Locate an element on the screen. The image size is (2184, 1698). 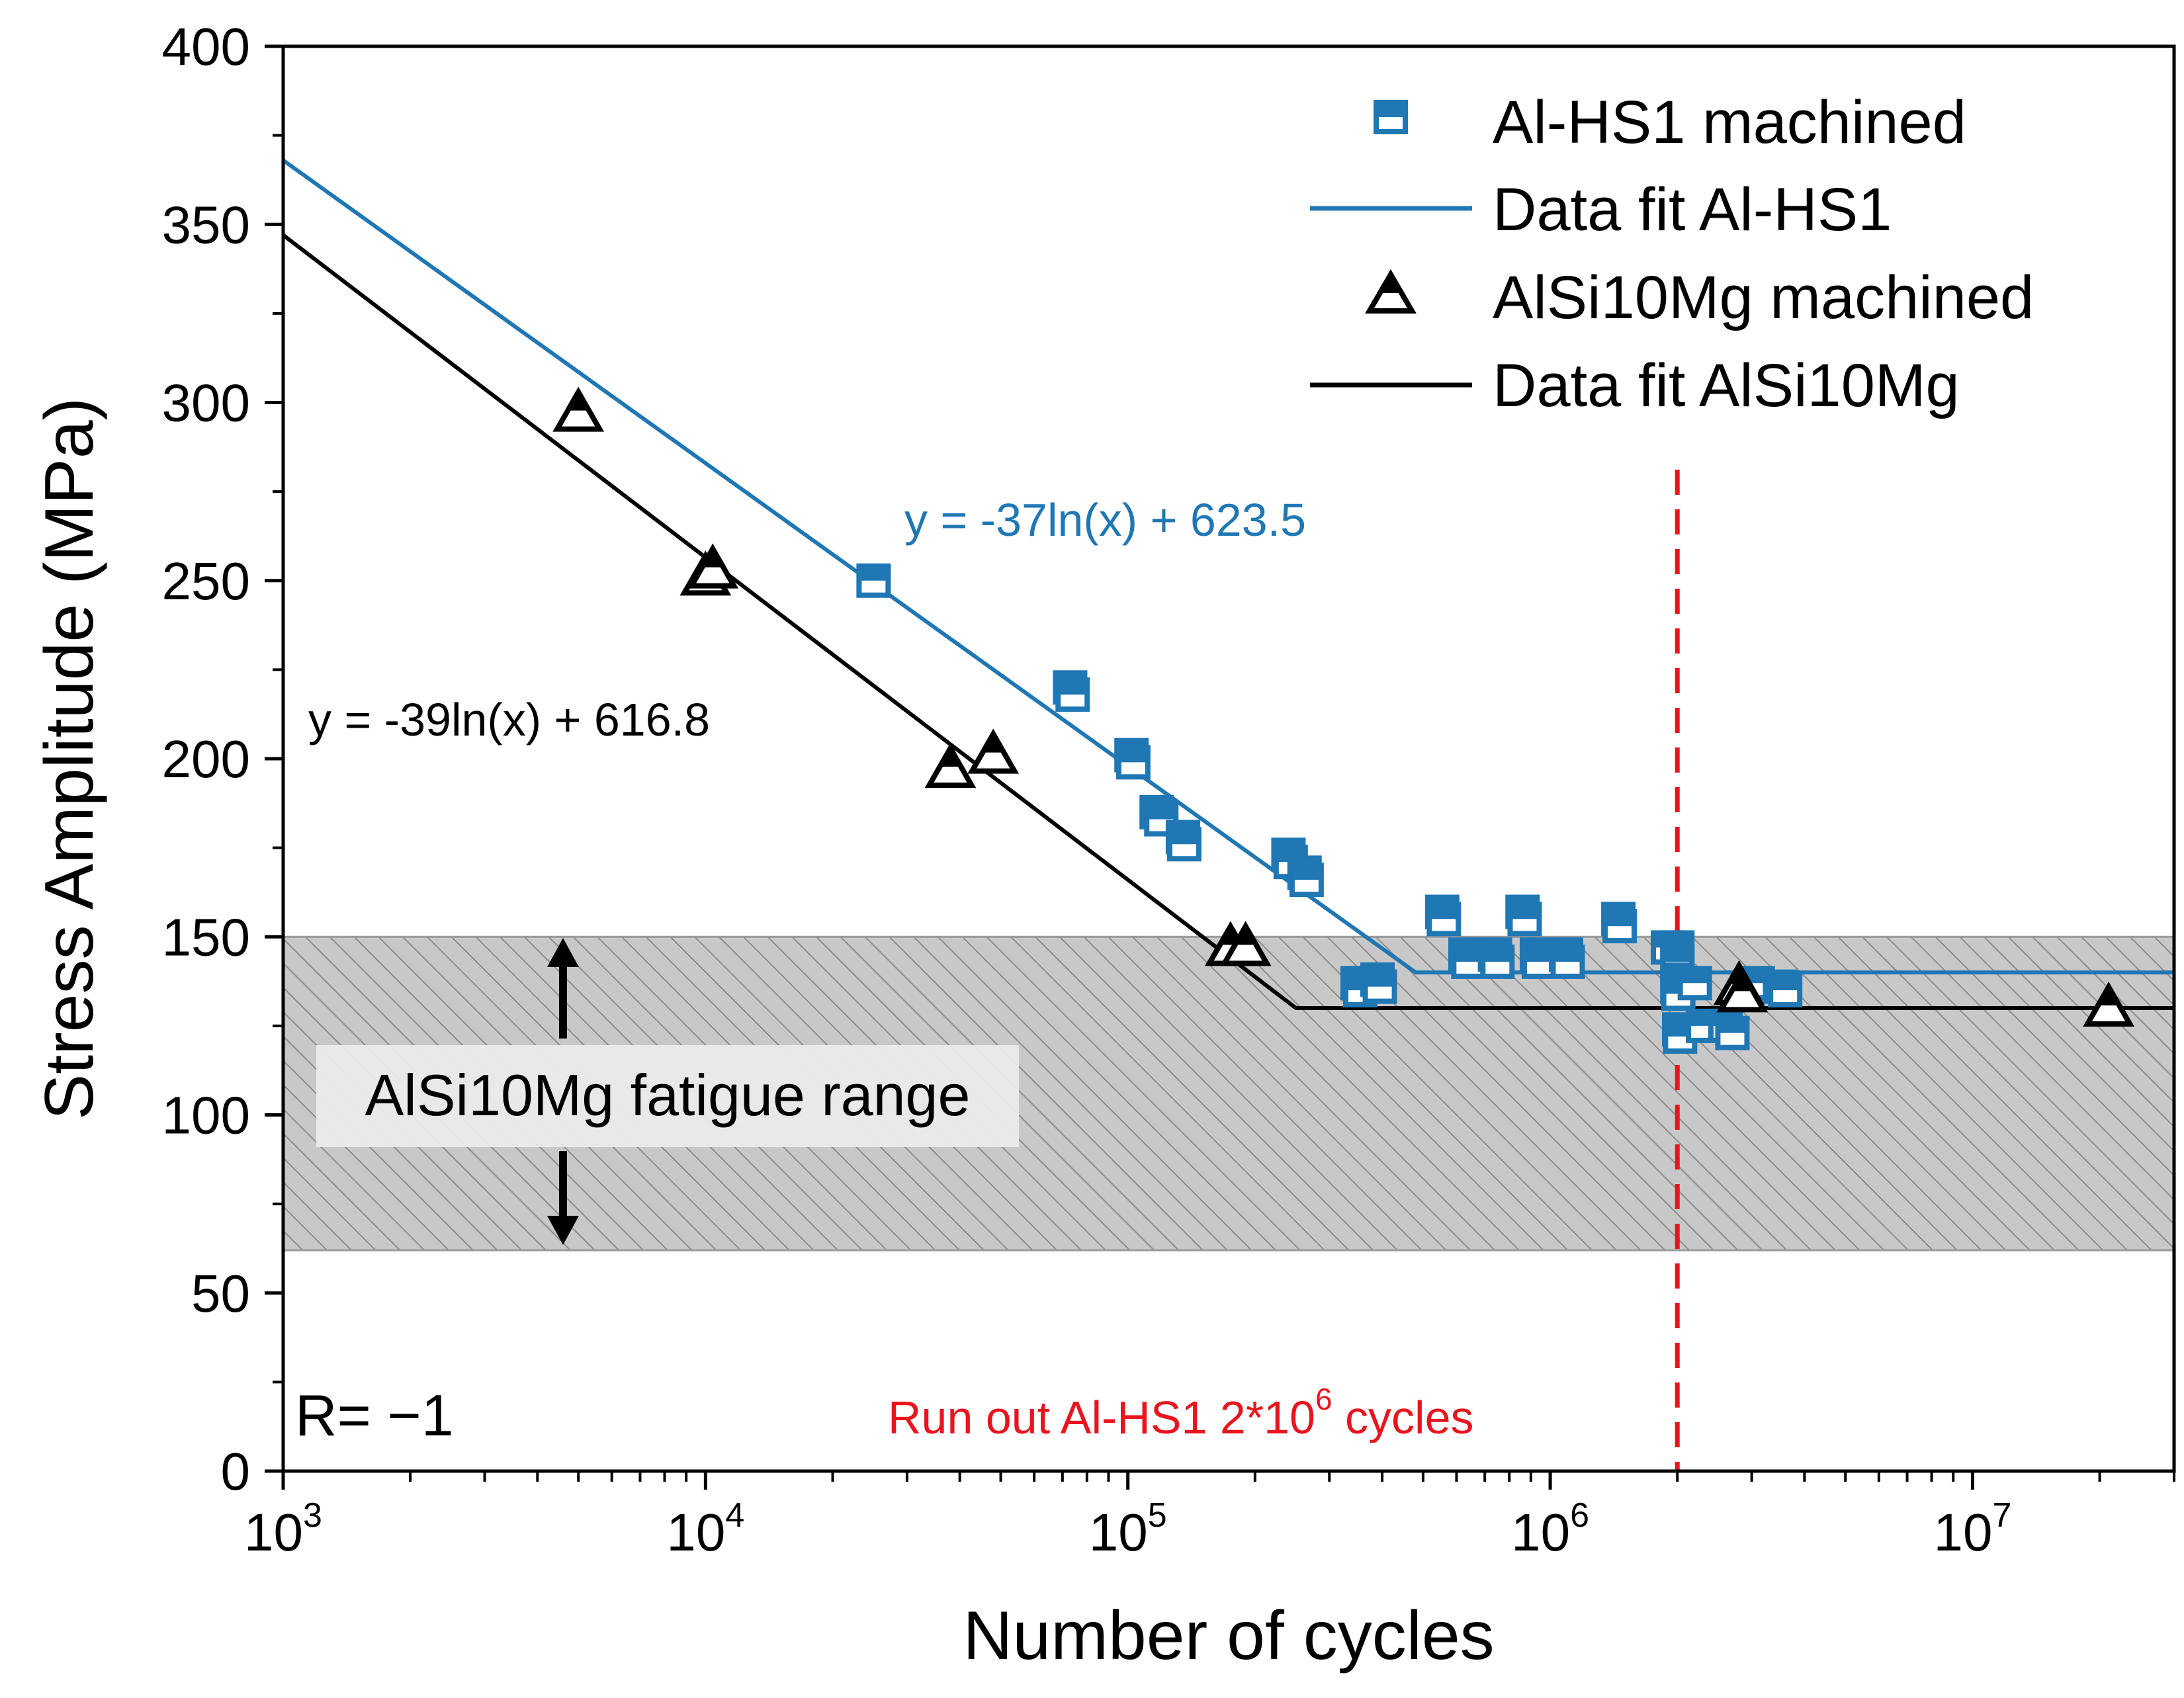
x-tick-label: 10⁶ is located at coordinates (1550, 1529).